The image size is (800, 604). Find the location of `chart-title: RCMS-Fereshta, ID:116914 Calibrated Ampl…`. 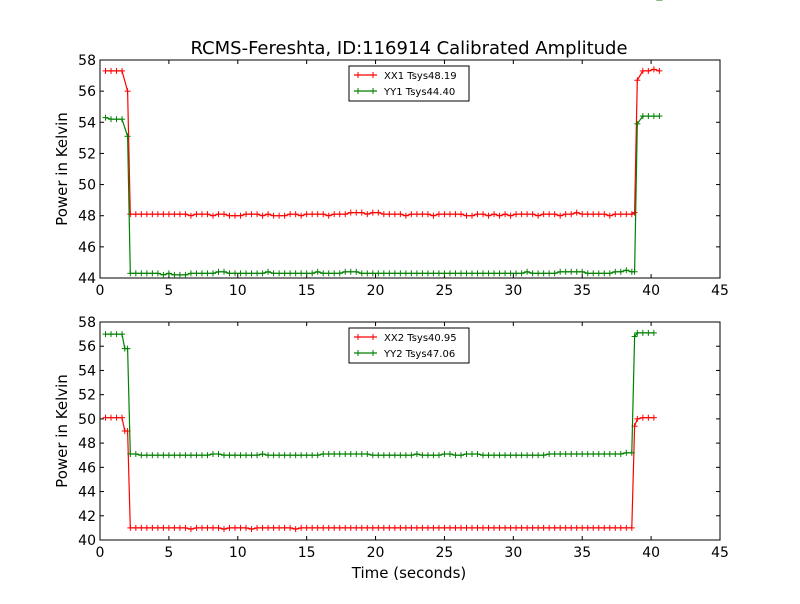

chart-title: RCMS-Fereshta, ID:116914 Calibrated Ampl… is located at coordinates (408, 48).